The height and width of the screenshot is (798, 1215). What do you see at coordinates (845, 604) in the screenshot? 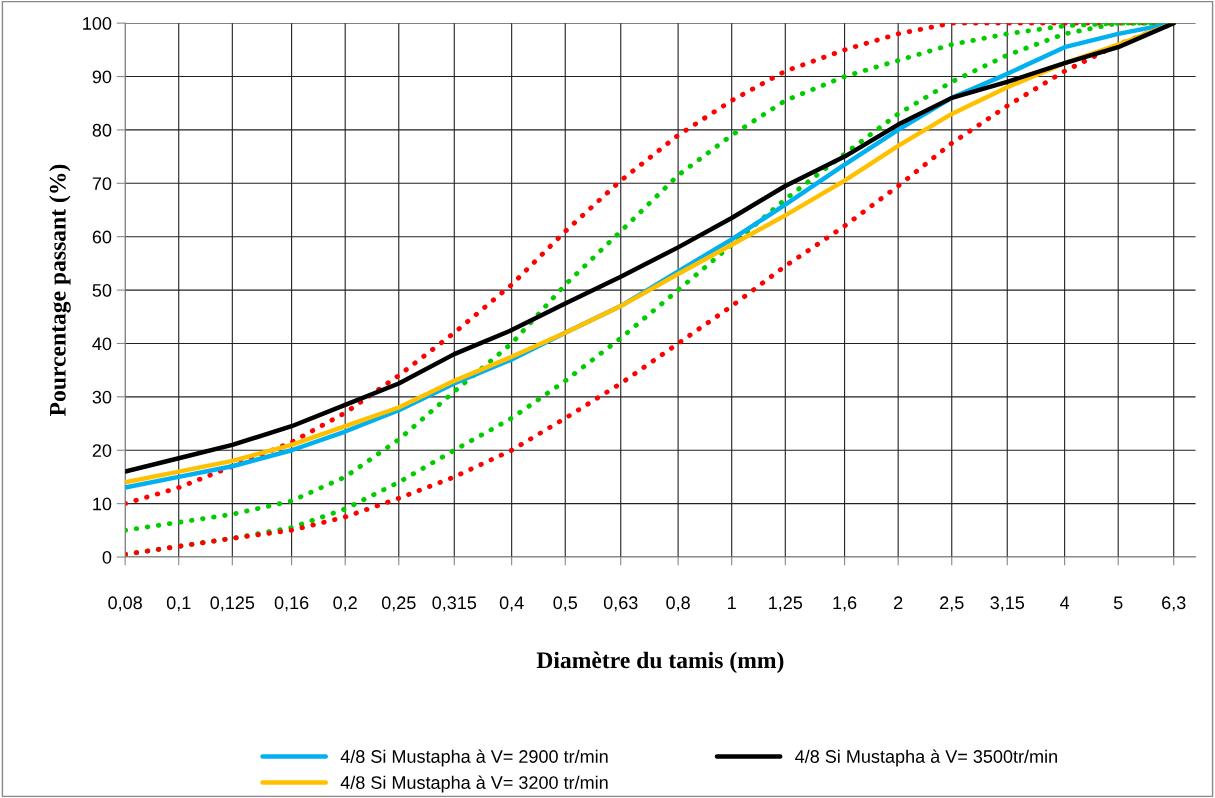
I see `x-tick-label: 1,6` at bounding box center [845, 604].